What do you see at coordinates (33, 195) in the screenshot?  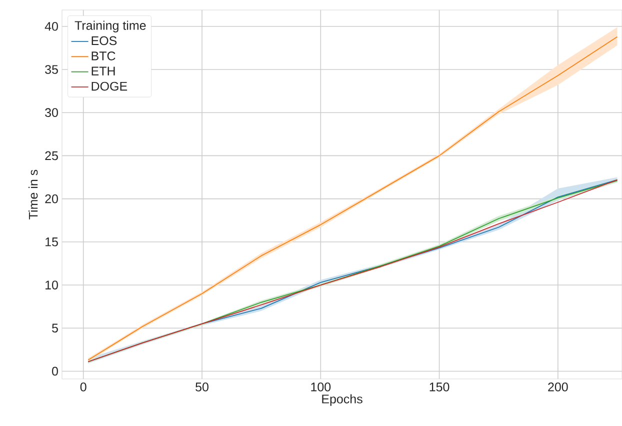 I see `y-axis-title: Time in s` at bounding box center [33, 195].